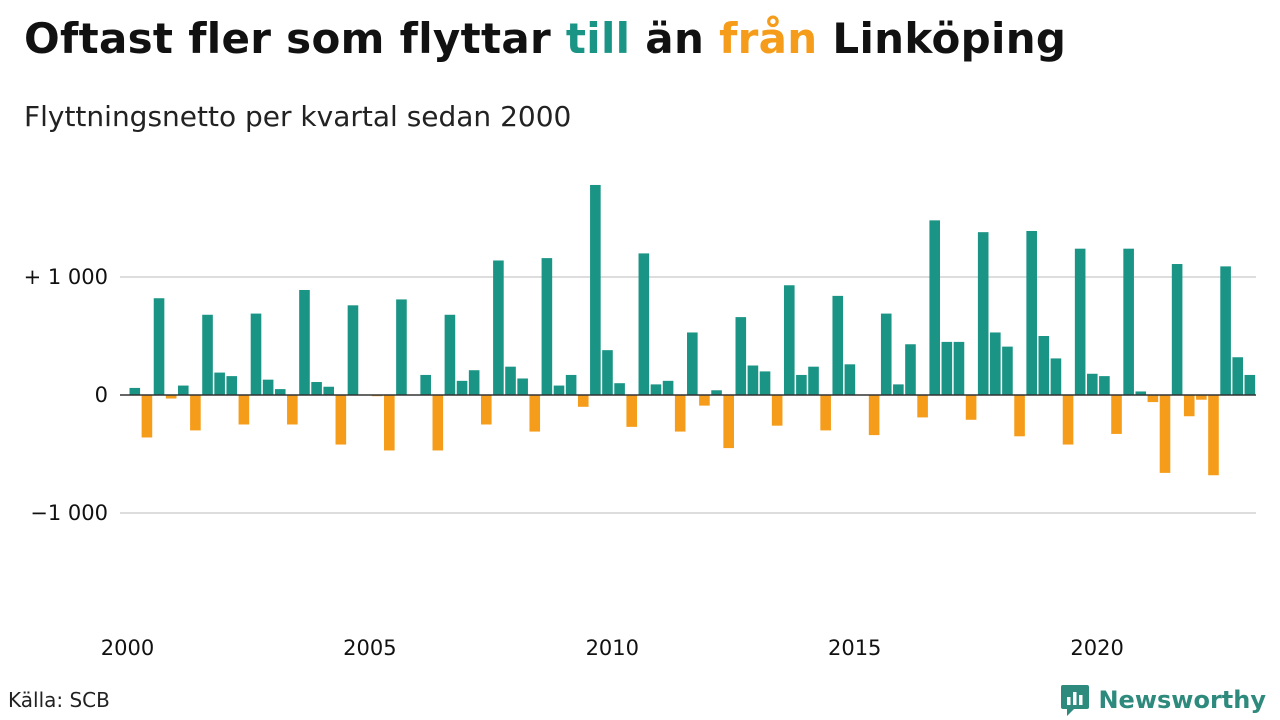 Image resolution: width=1280 pixels, height=720 pixels. I want to click on x-tick-label: 2020, so click(1096, 648).